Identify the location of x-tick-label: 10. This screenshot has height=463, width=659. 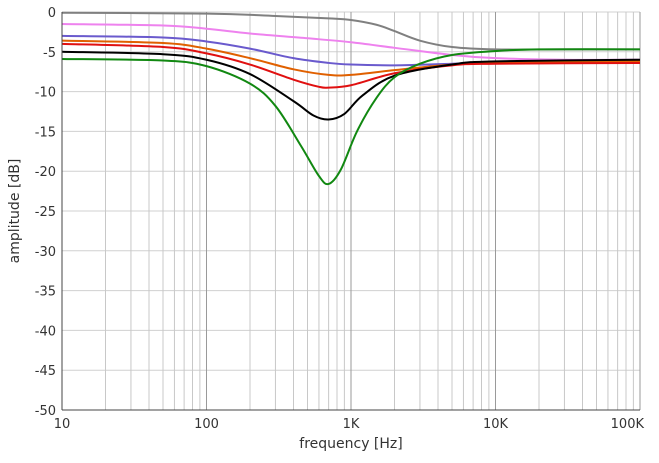
(62, 424).